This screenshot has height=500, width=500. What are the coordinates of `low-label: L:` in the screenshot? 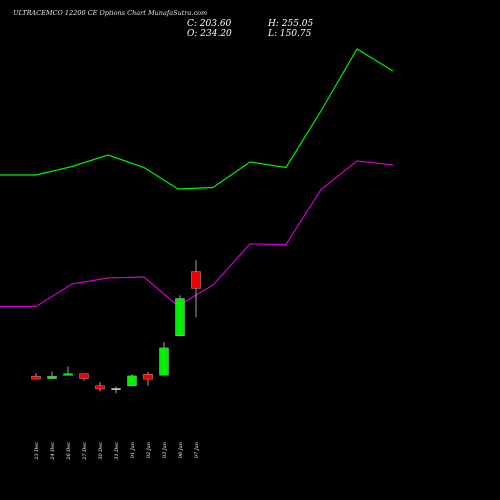 It's located at (273, 34).